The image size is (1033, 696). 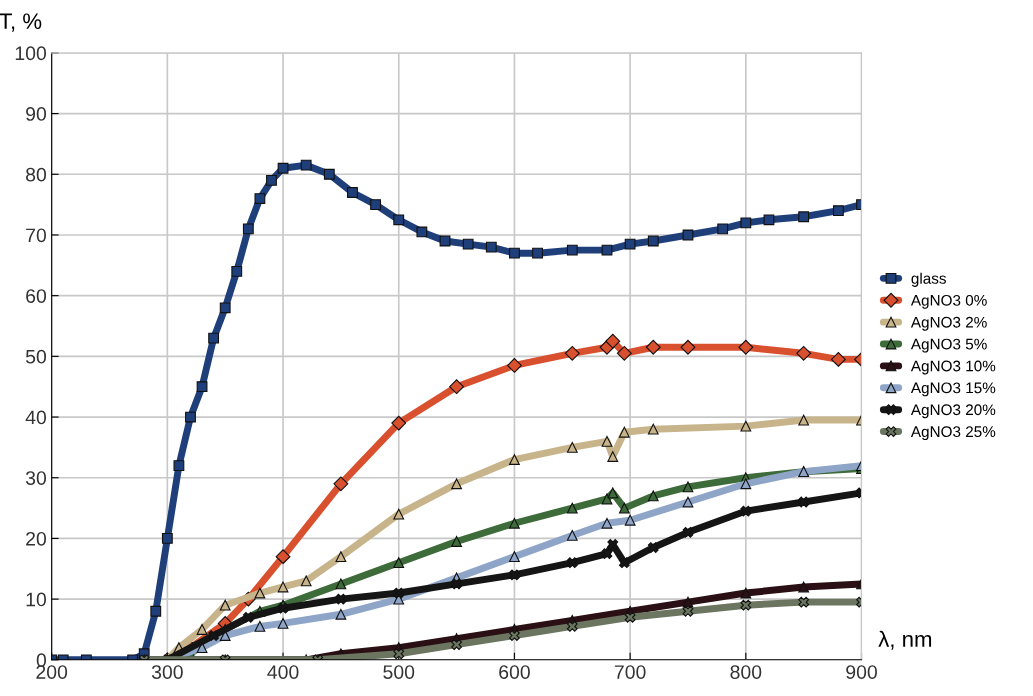 I want to click on y-tick-label: 70, so click(x=36, y=235).